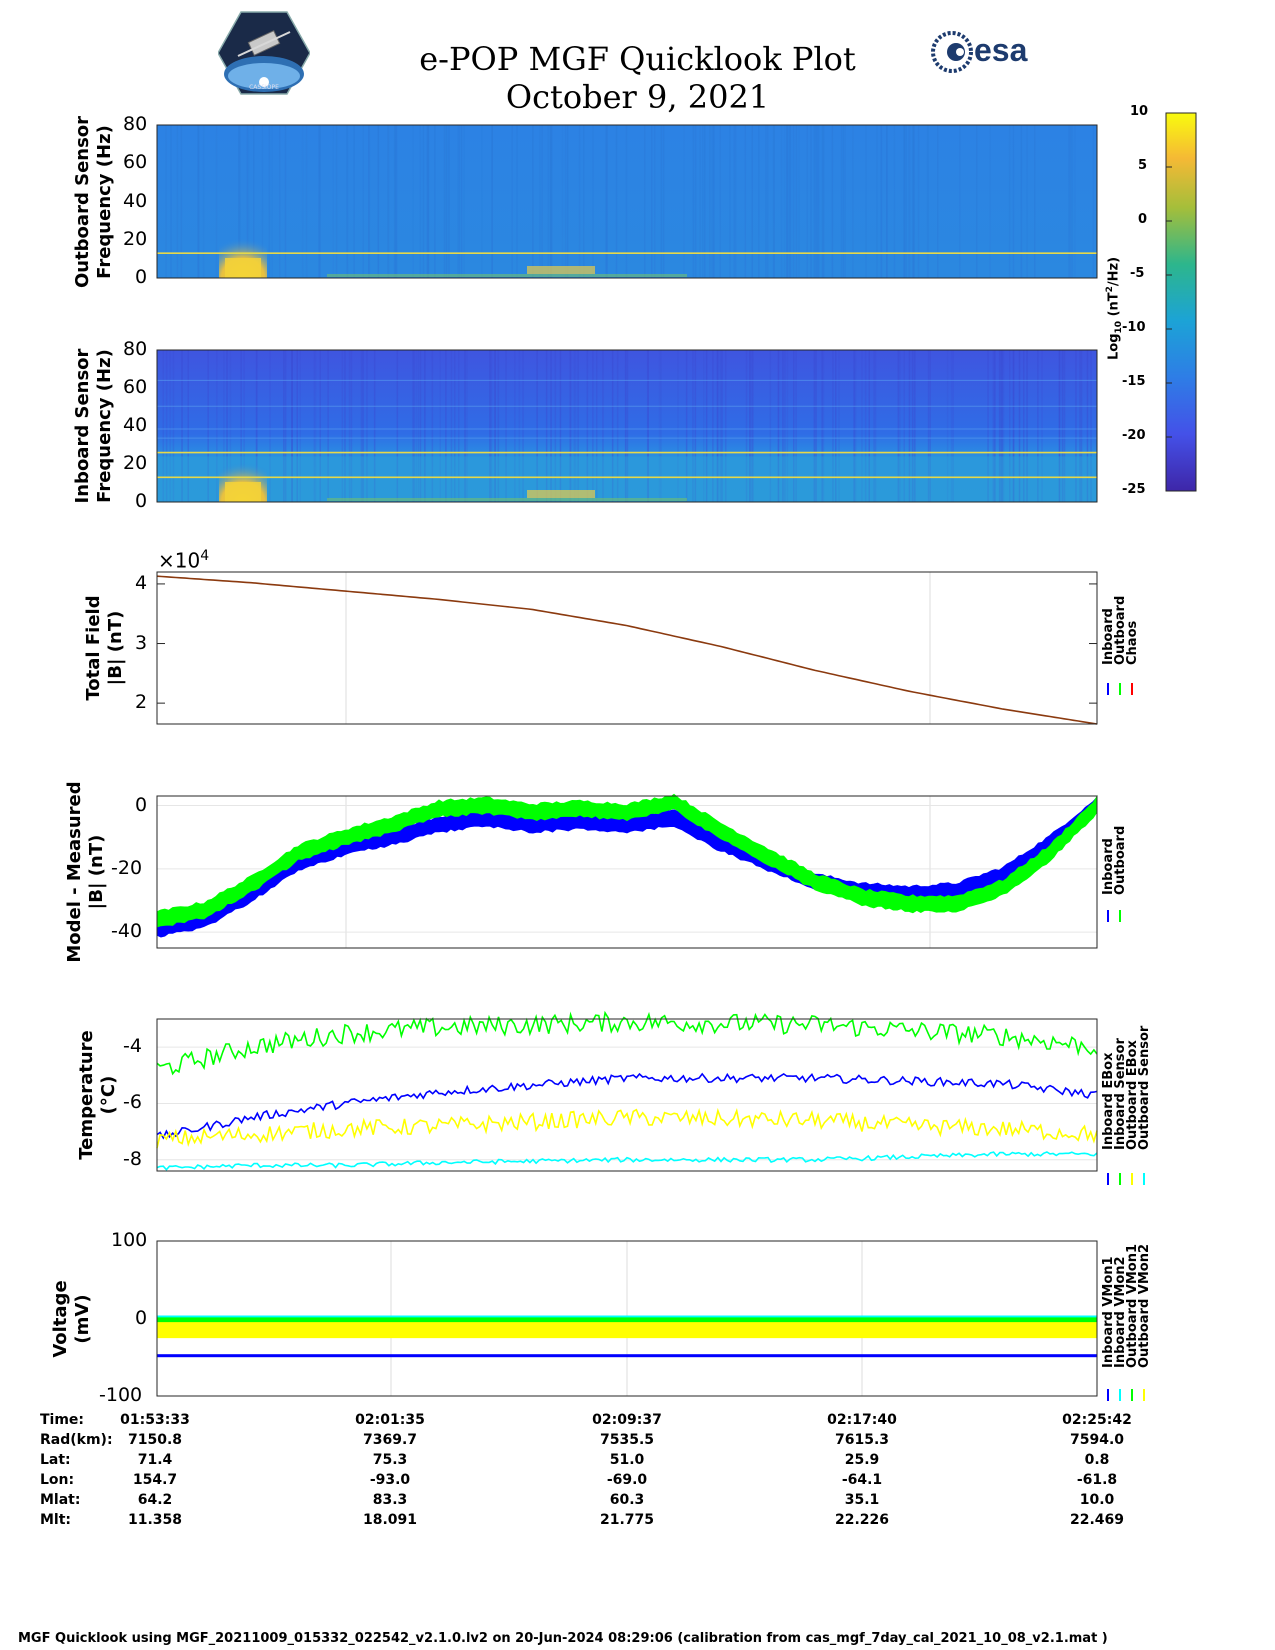 The width and height of the screenshot is (1275, 1650). I want to click on info-cell: 75.3, so click(390, 1460).